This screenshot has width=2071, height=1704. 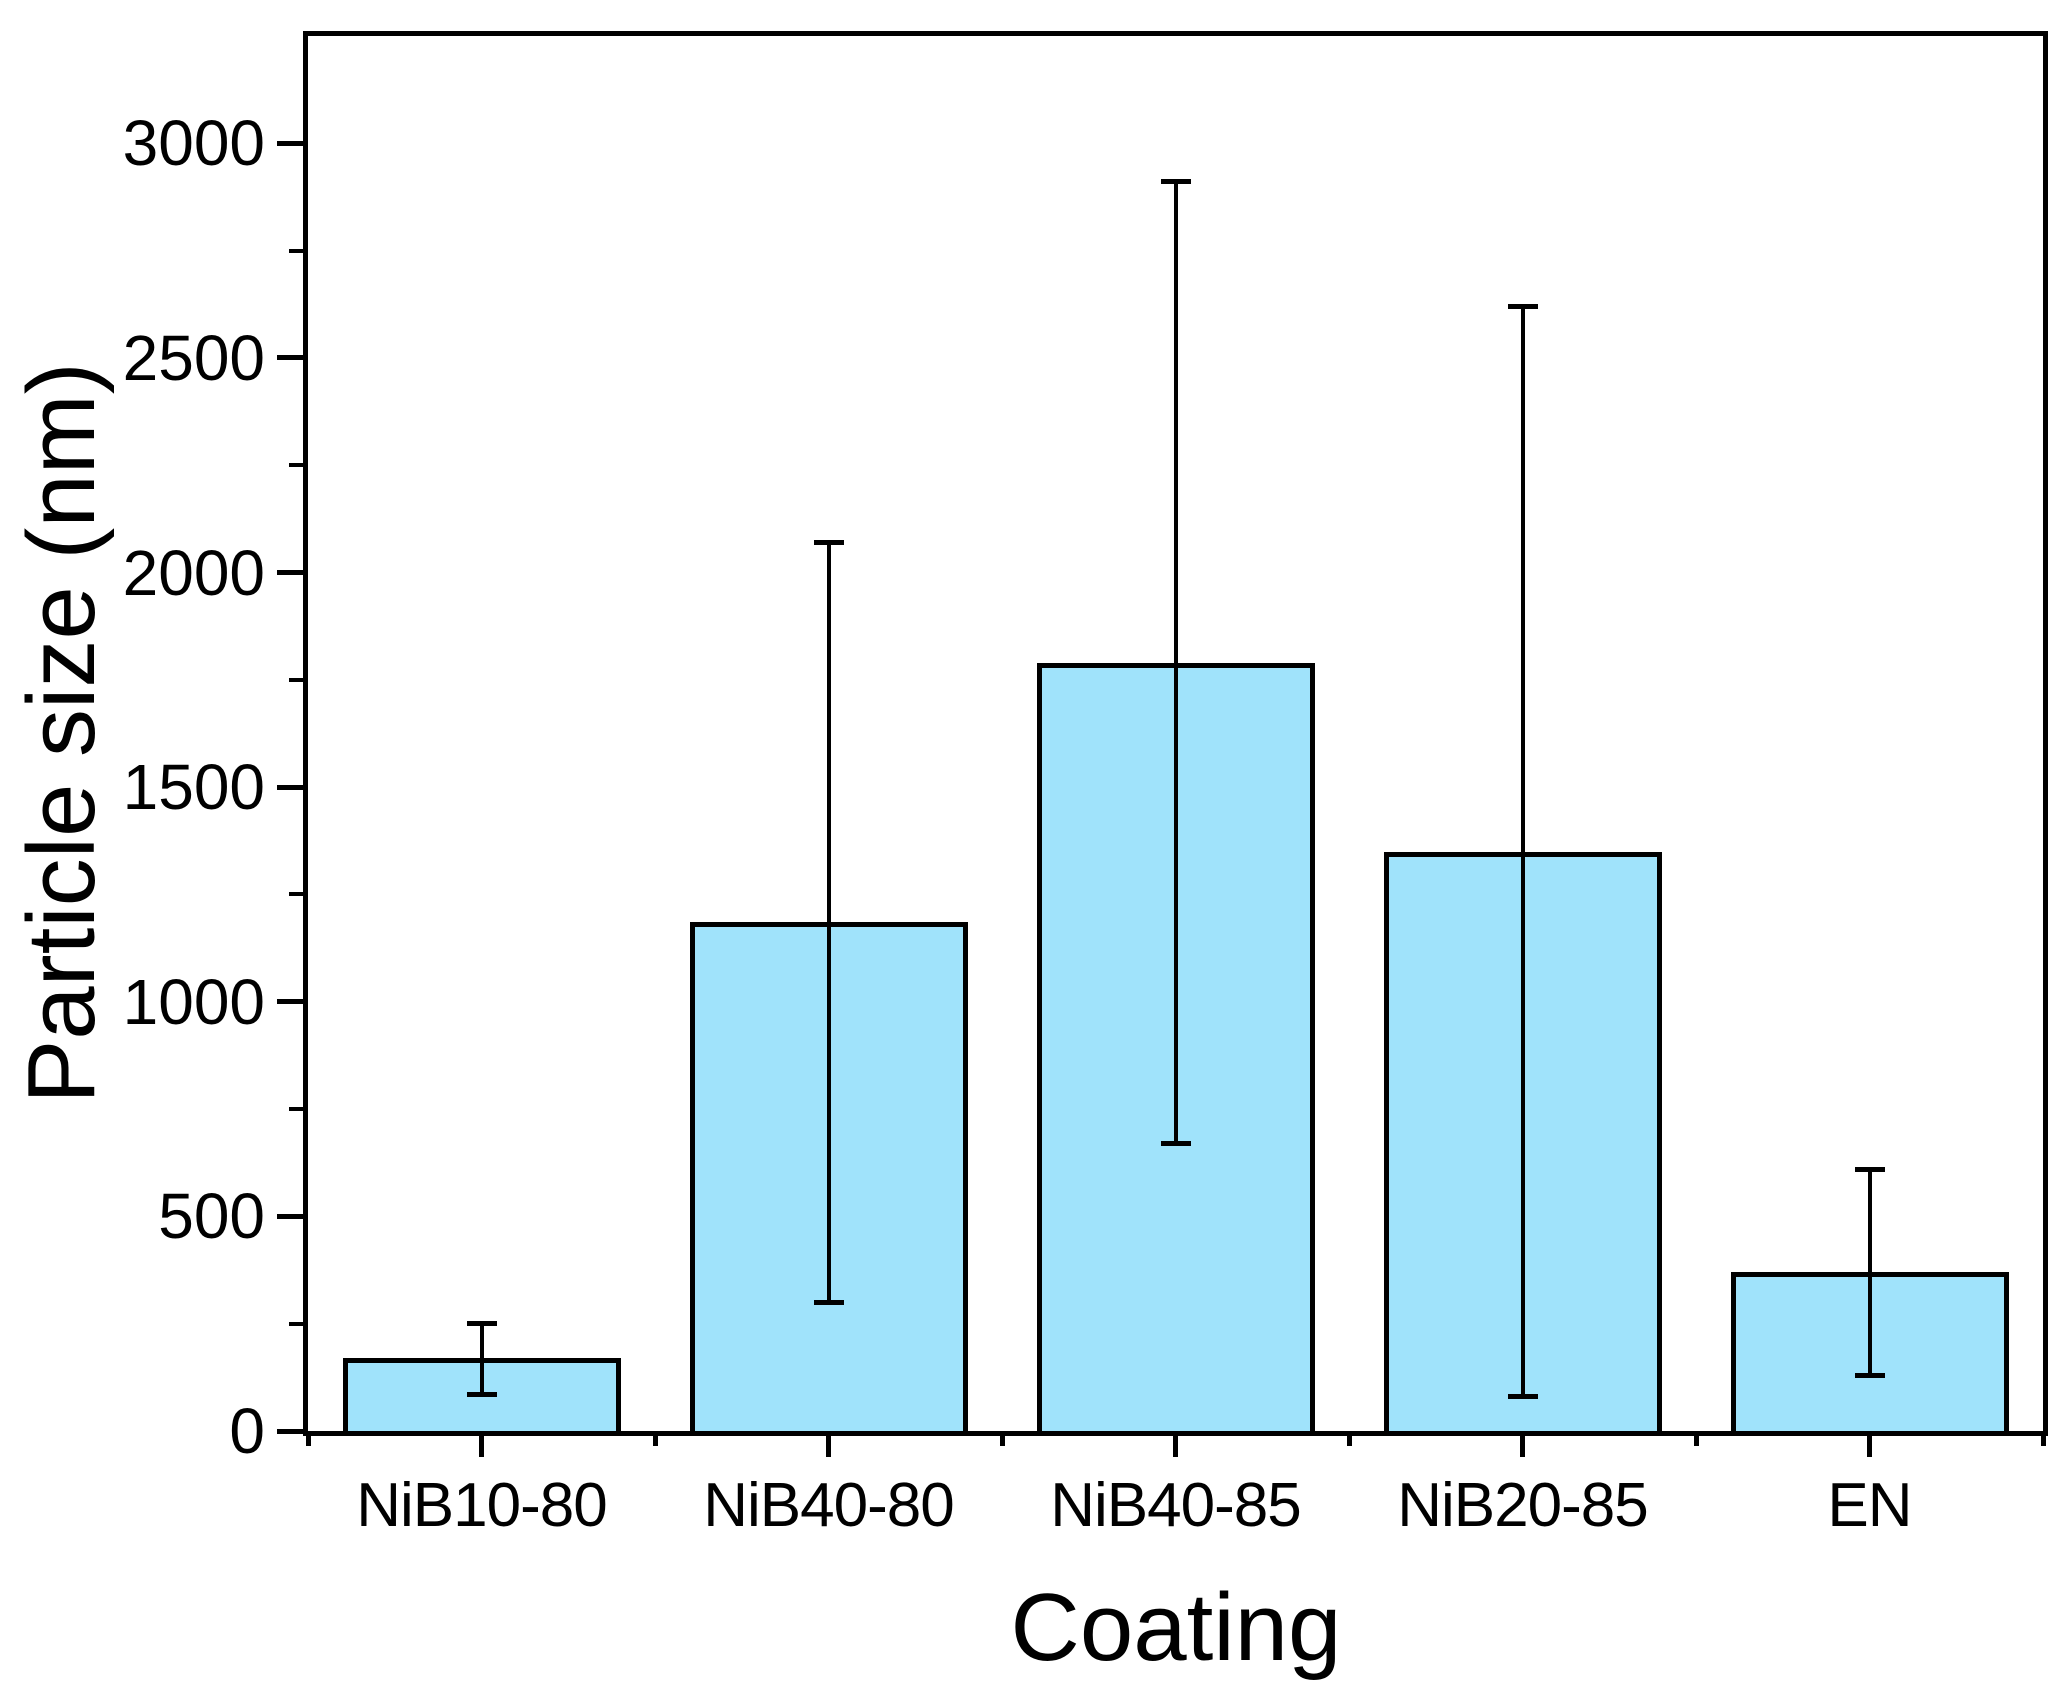 What do you see at coordinates (193, 143) in the screenshot?
I see `y-tick-label-3000: 3000` at bounding box center [193, 143].